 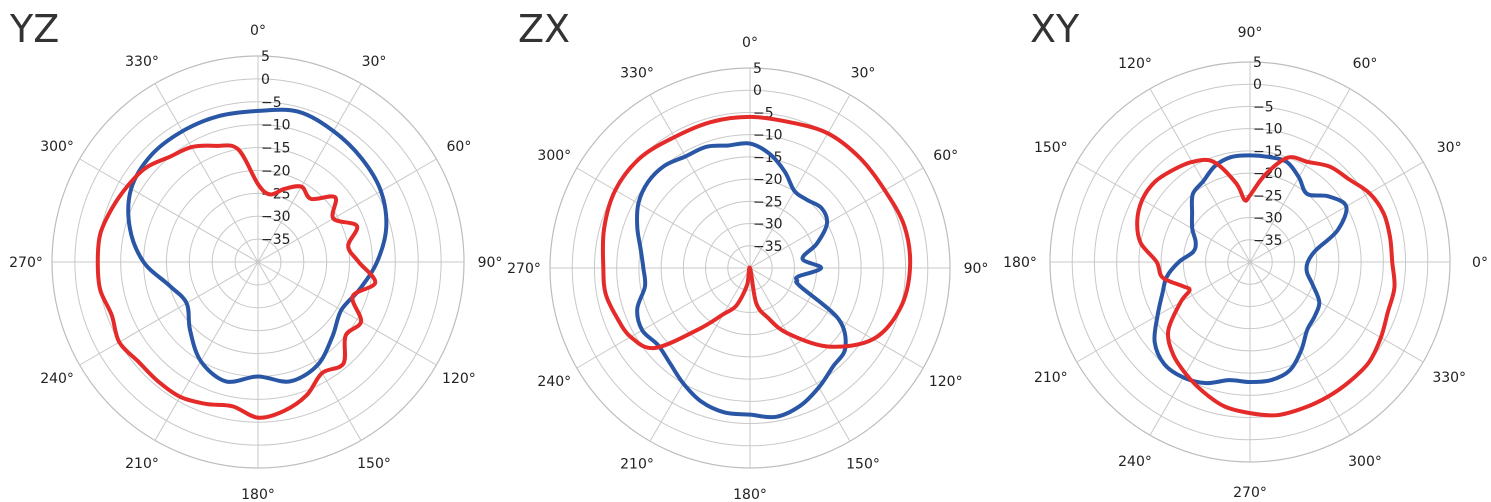 What do you see at coordinates (1055, 29) in the screenshot?
I see `panel-title-xy: XY` at bounding box center [1055, 29].